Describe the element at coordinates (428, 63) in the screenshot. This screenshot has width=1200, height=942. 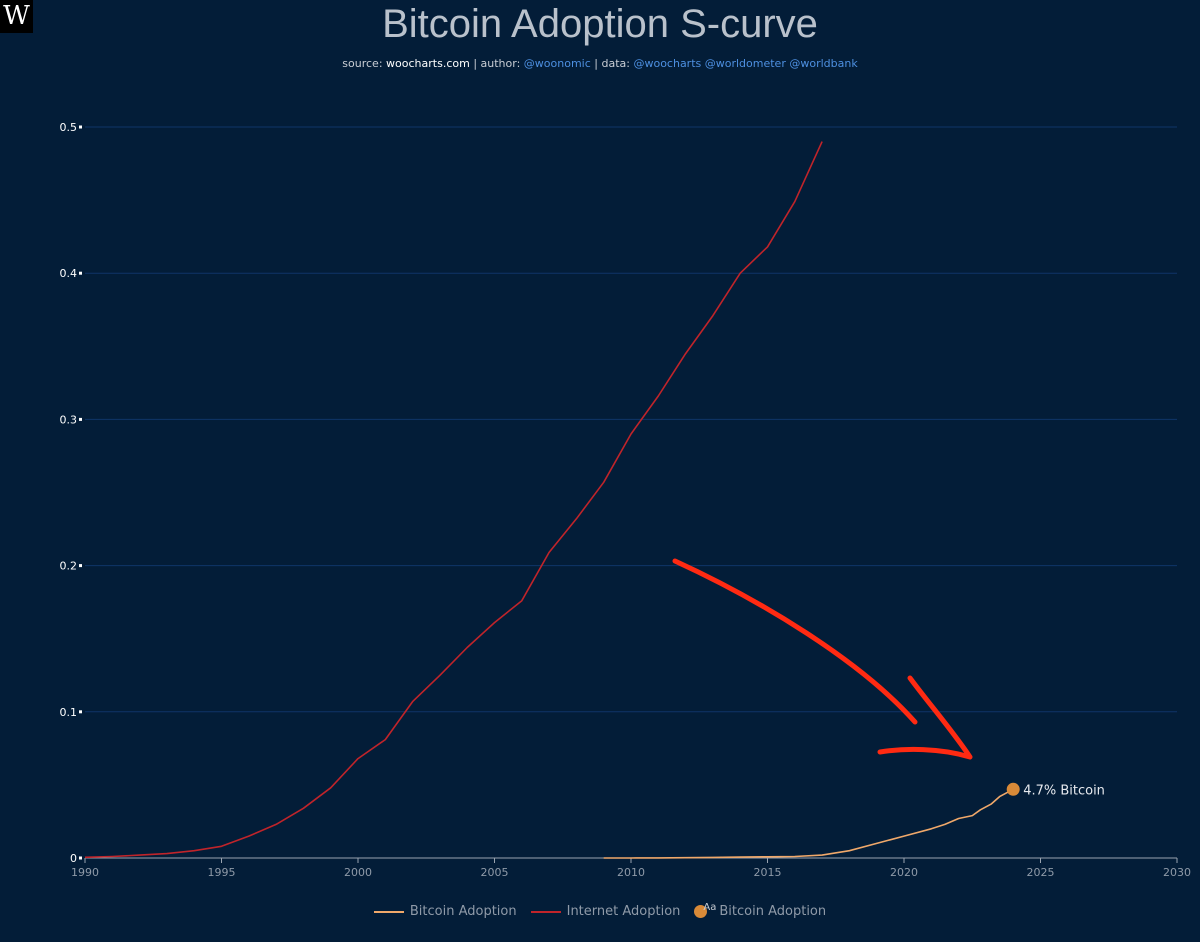
I see `source-link: woocharts.com` at that location.